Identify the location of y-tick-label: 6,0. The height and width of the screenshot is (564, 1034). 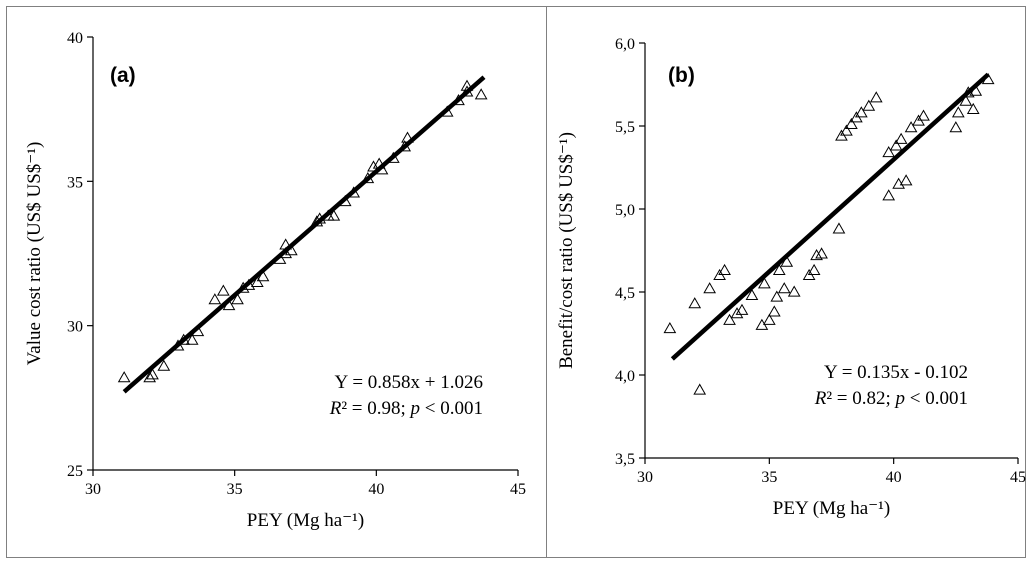
(625, 44).